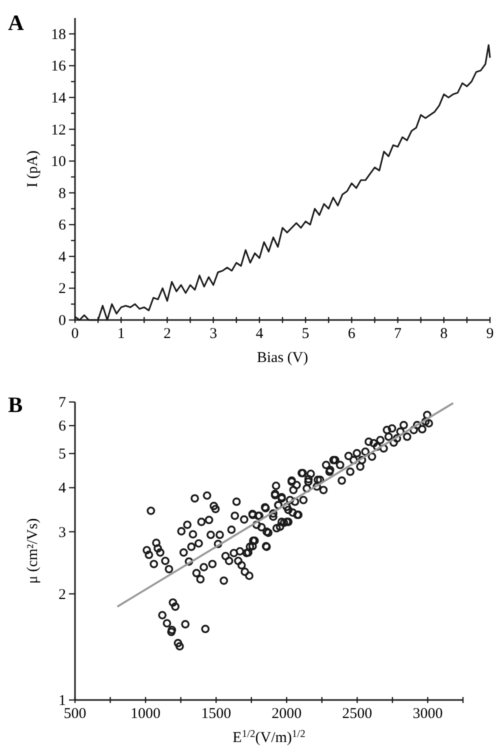 Image resolution: width=500 pixels, height=756 pixels. I want to click on x-axis-title: E$^{1/2}$(V/m)$^{1/2}$, so click(269, 737).